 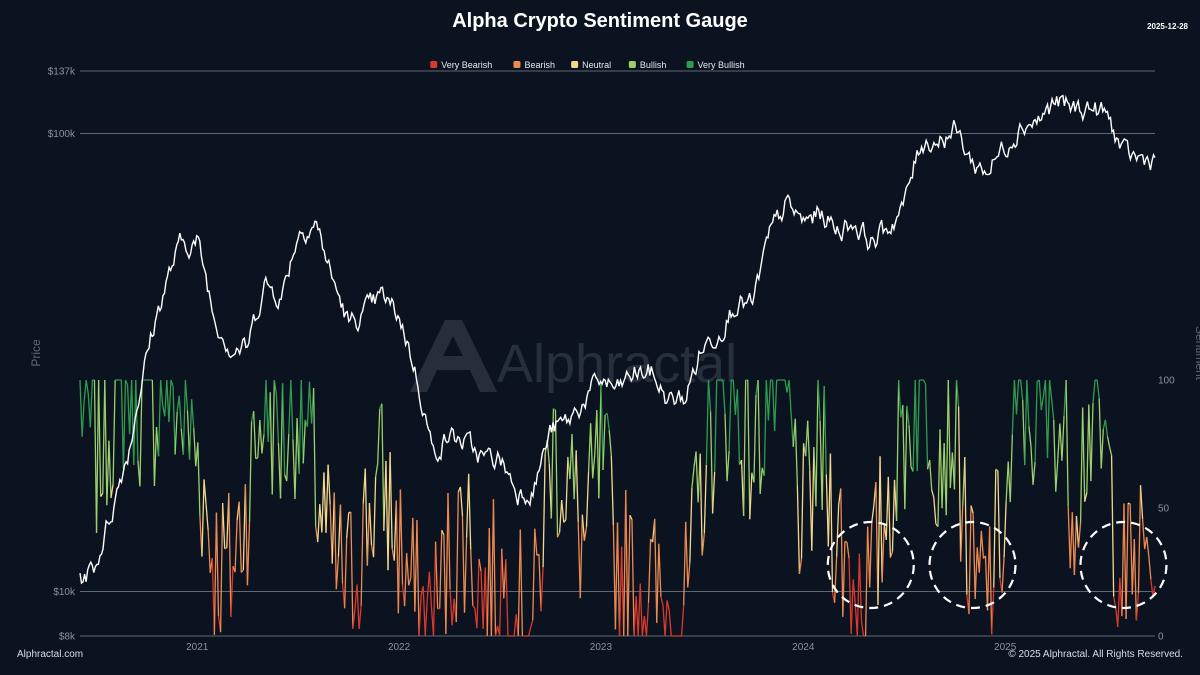 I want to click on year-tick-label: 2024, so click(x=803, y=647).